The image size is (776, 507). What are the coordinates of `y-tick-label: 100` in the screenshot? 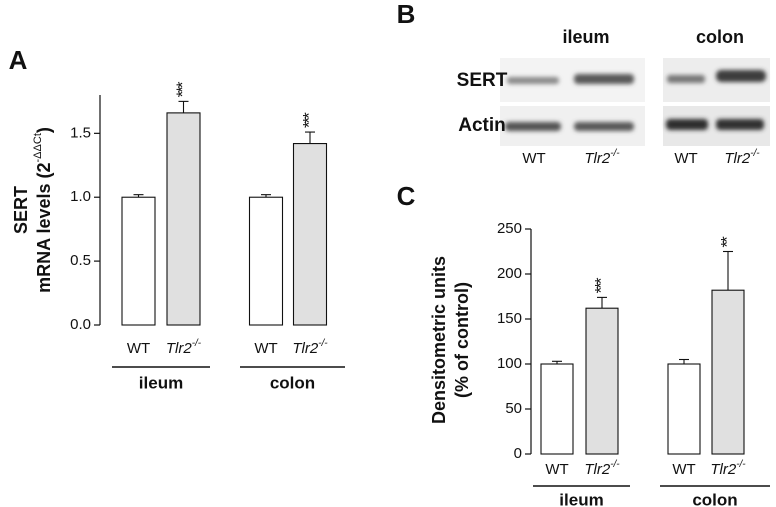 It's located at (509, 363).